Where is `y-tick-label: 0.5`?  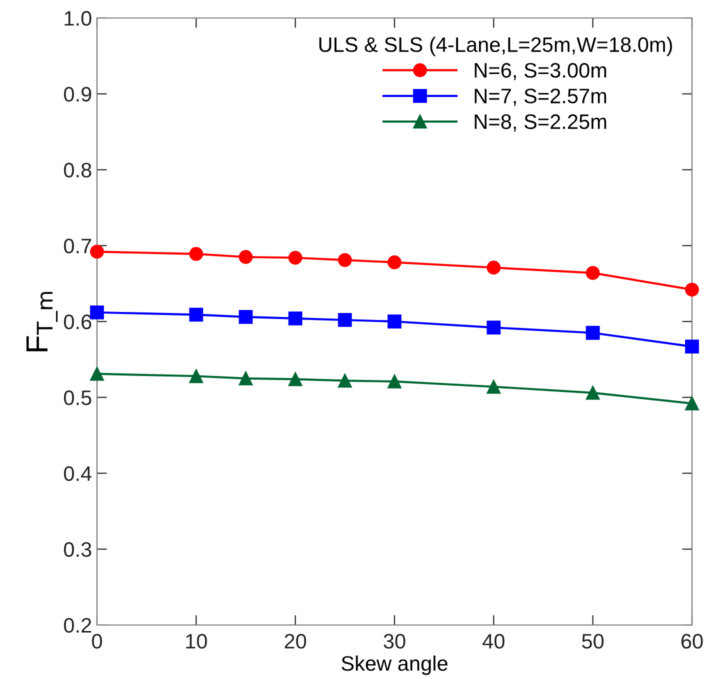
y-tick-label: 0.5 is located at coordinates (78, 398).